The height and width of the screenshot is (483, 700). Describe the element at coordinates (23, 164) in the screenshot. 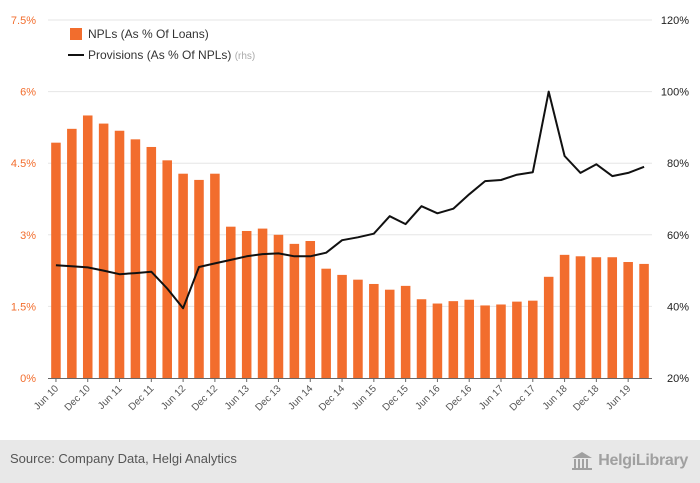

I see `y-left-tick-label: 4.5%` at that location.